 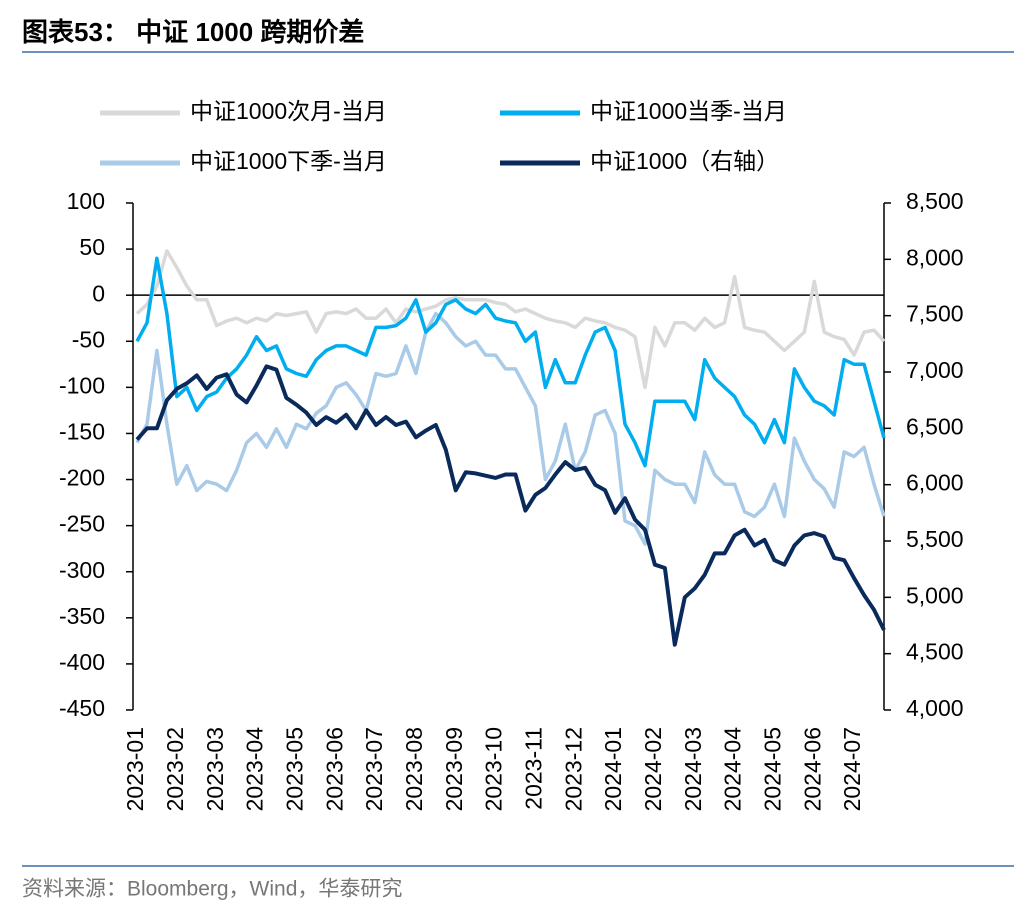 What do you see at coordinates (773, 769) in the screenshot?
I see `x-tick-label: 2024-05` at bounding box center [773, 769].